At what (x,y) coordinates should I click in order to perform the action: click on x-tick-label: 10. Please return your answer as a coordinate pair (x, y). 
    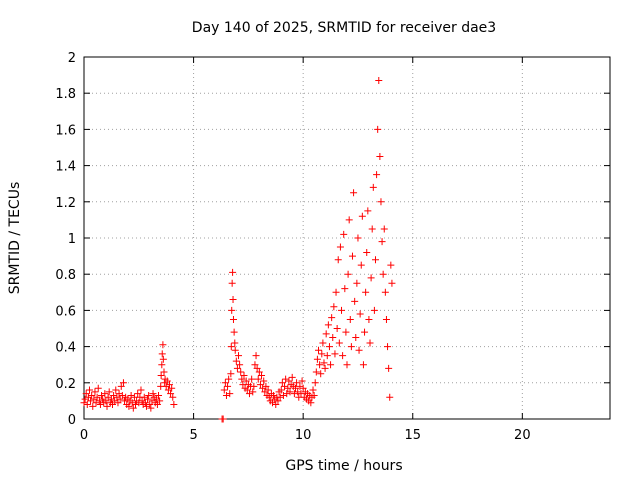
    Looking at the image, I should click on (303, 435).